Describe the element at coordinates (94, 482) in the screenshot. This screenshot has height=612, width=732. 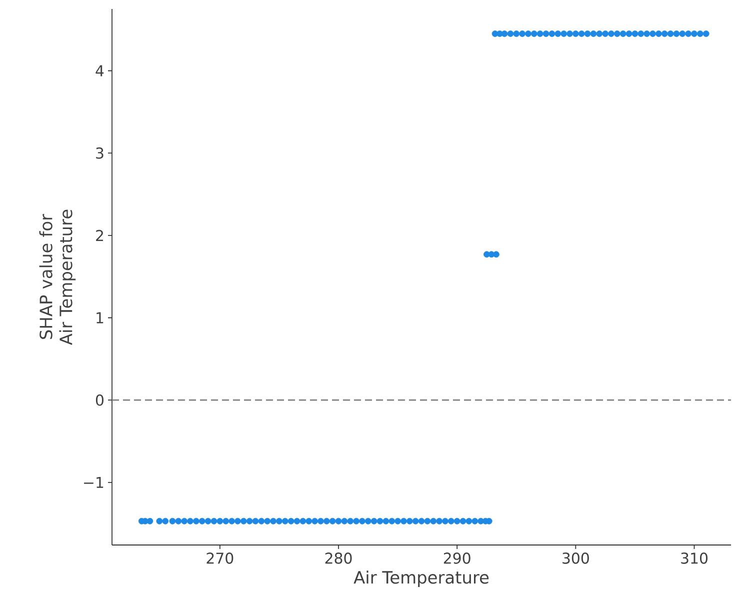
I see `y-tick-label: −1` at that location.